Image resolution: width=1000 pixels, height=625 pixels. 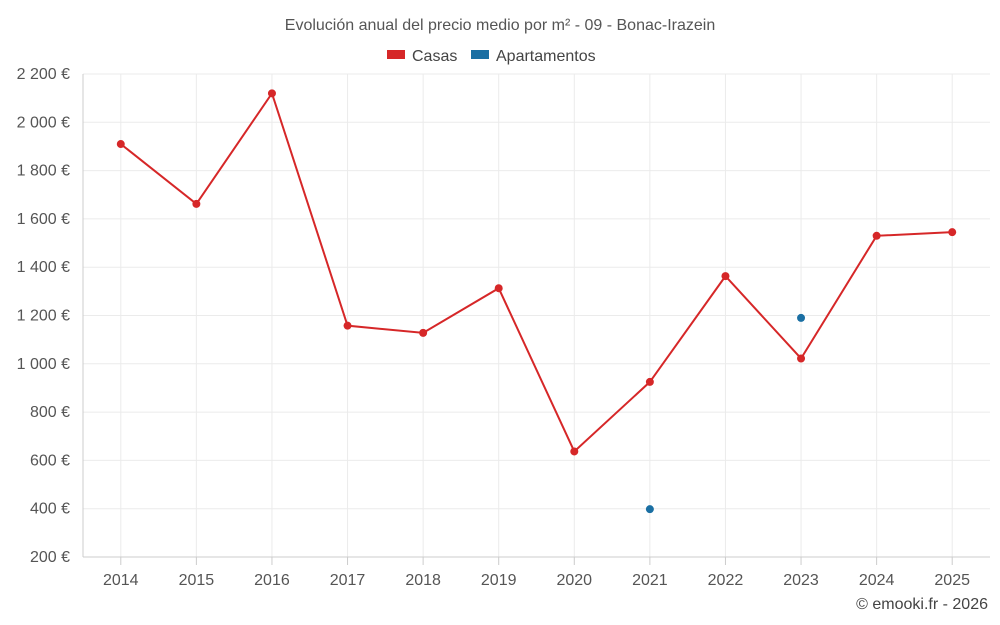 What do you see at coordinates (877, 580) in the screenshot?
I see `x-tick-label: 2024` at bounding box center [877, 580].